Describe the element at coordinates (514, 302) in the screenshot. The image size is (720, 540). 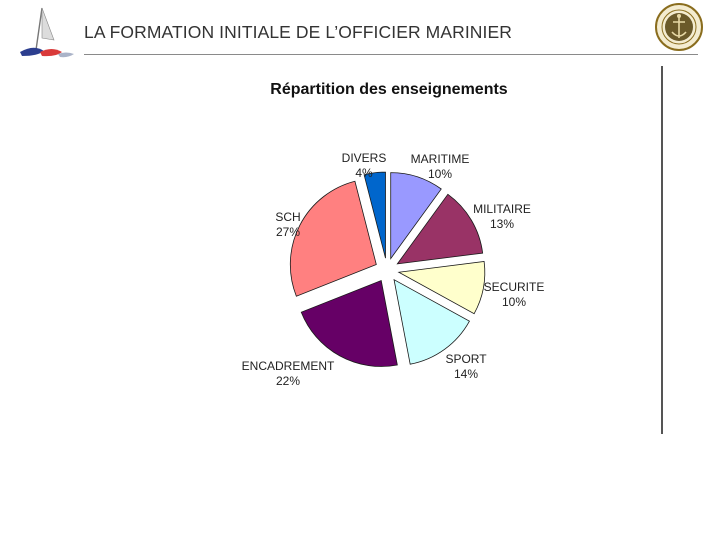
I see `slice-value-securite: 10%` at that location.